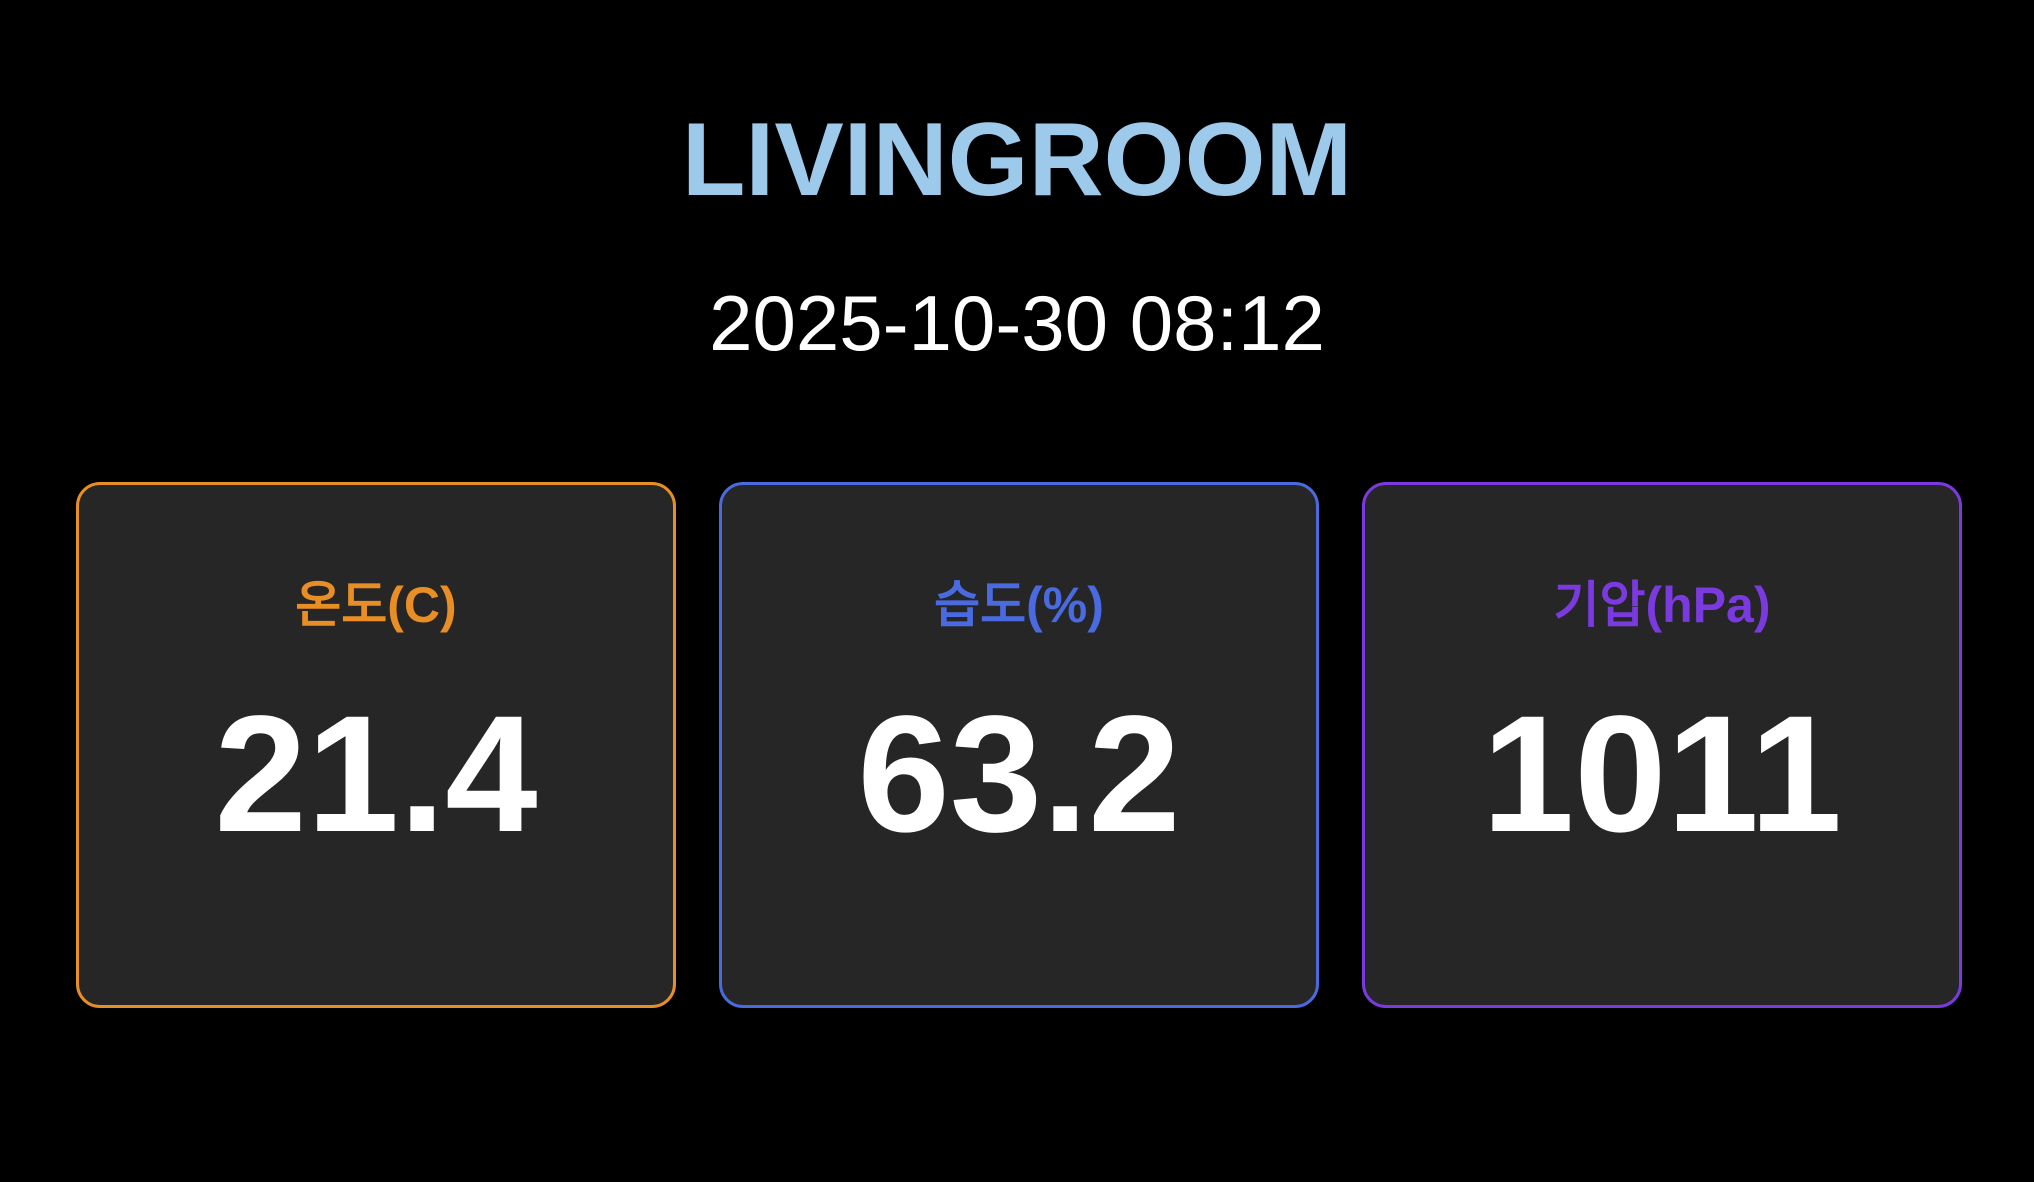 Image resolution: width=2034 pixels, height=1182 pixels. What do you see at coordinates (376, 605) in the screenshot?
I see `temperature-label: 온도(C)` at bounding box center [376, 605].